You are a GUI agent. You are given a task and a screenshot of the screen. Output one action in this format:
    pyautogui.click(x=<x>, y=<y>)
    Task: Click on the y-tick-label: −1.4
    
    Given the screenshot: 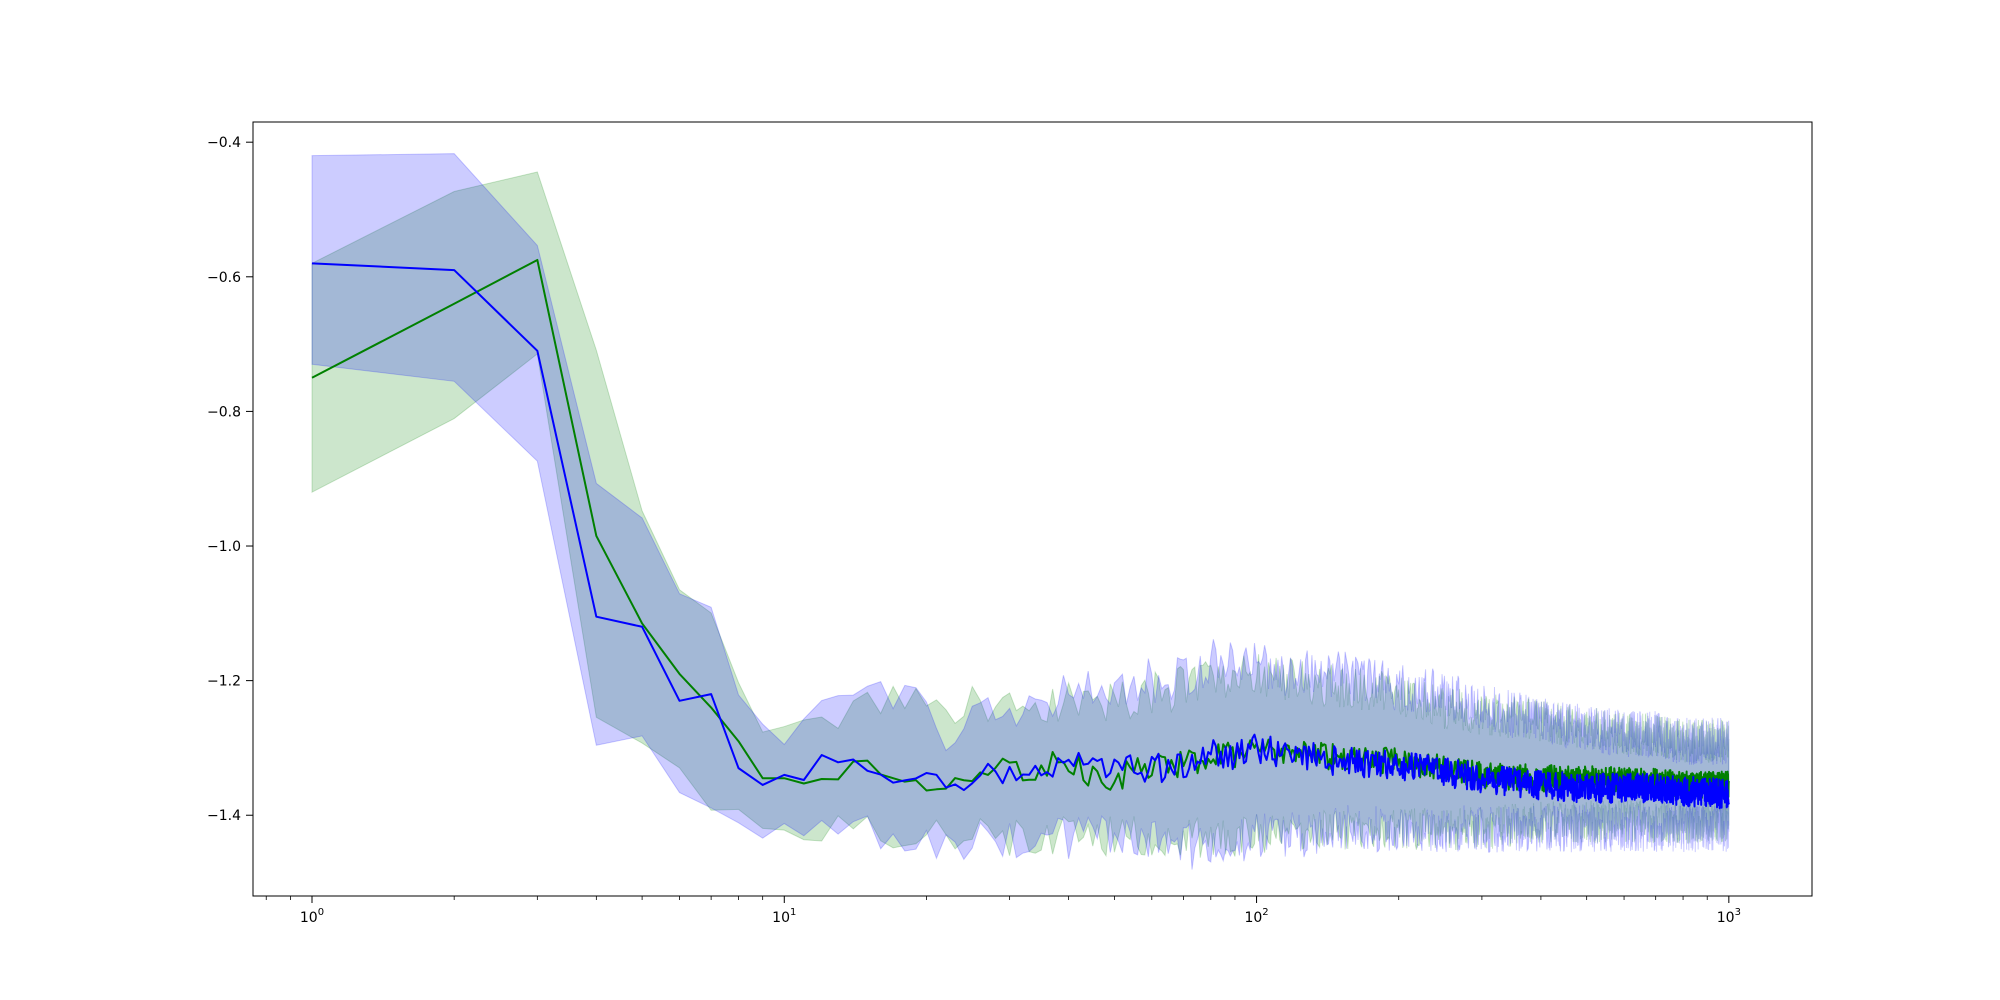 What is the action you would take?
    pyautogui.click(x=224, y=816)
    